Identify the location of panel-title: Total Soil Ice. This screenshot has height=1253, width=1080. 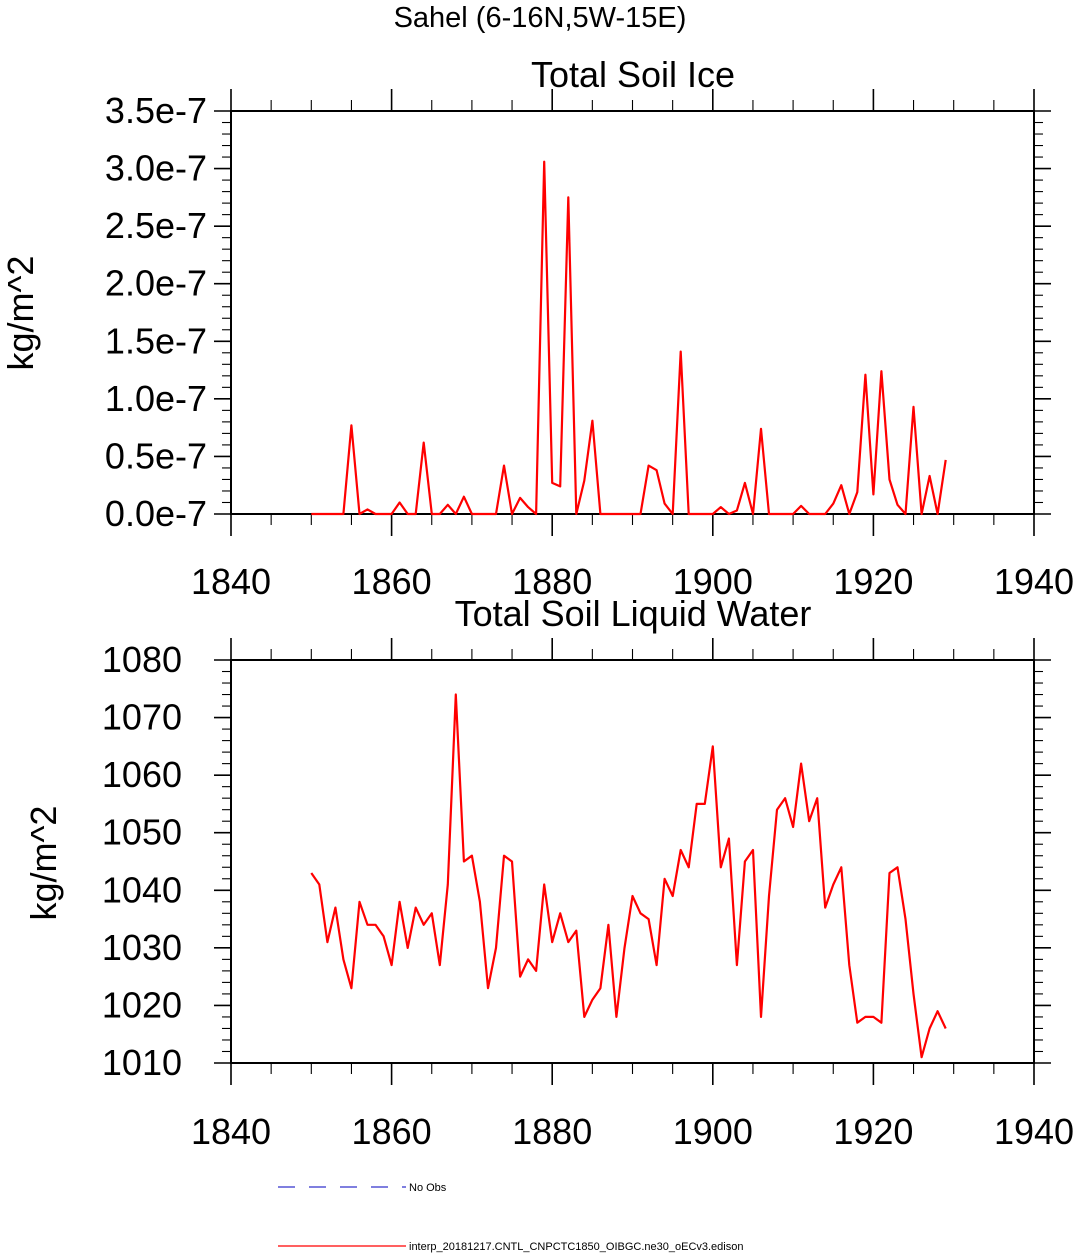
(633, 74).